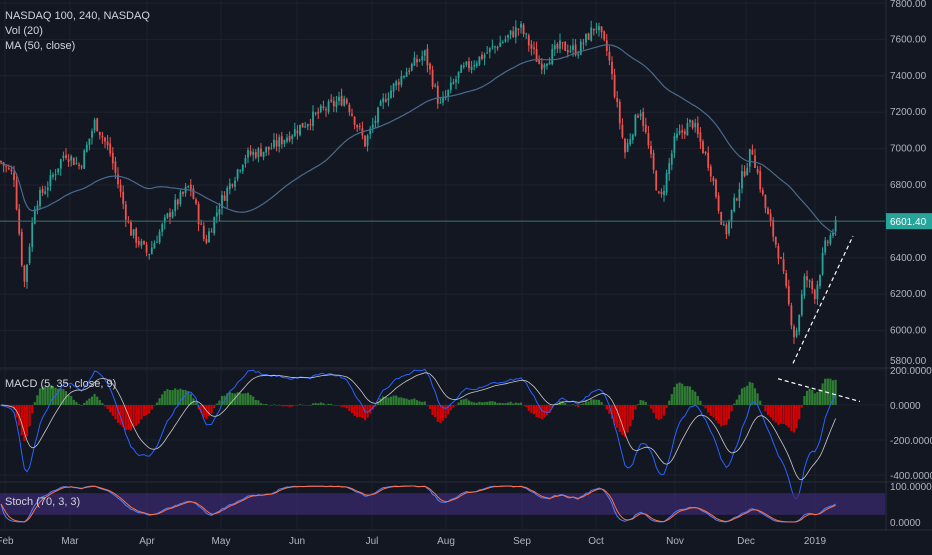 The width and height of the screenshot is (932, 555). What do you see at coordinates (746, 541) in the screenshot?
I see `time-tick-label: Dec` at bounding box center [746, 541].